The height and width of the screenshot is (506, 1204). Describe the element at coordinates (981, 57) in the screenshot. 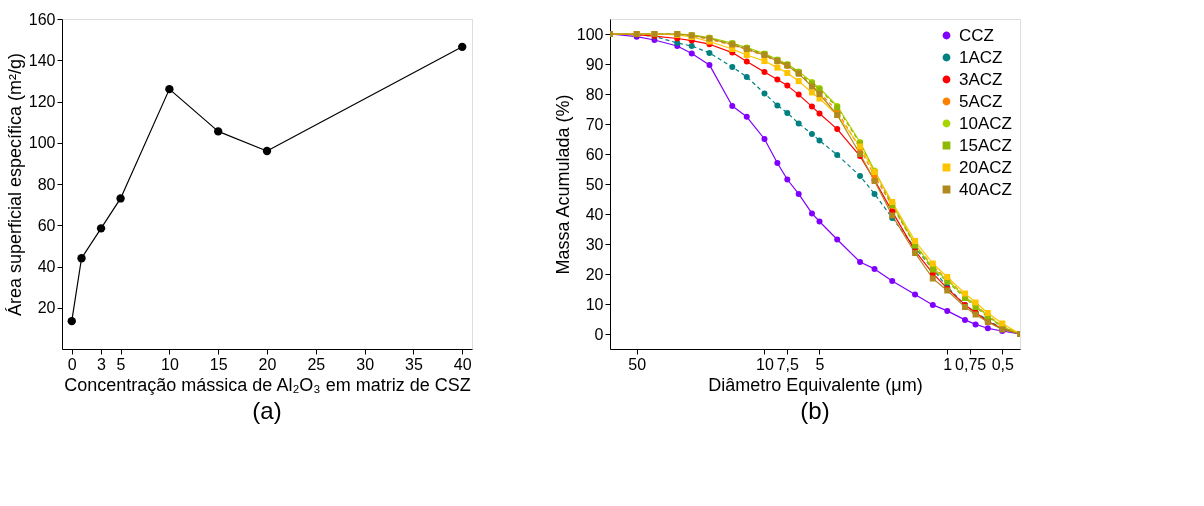

I see `legend-label: 1ACZ` at that location.